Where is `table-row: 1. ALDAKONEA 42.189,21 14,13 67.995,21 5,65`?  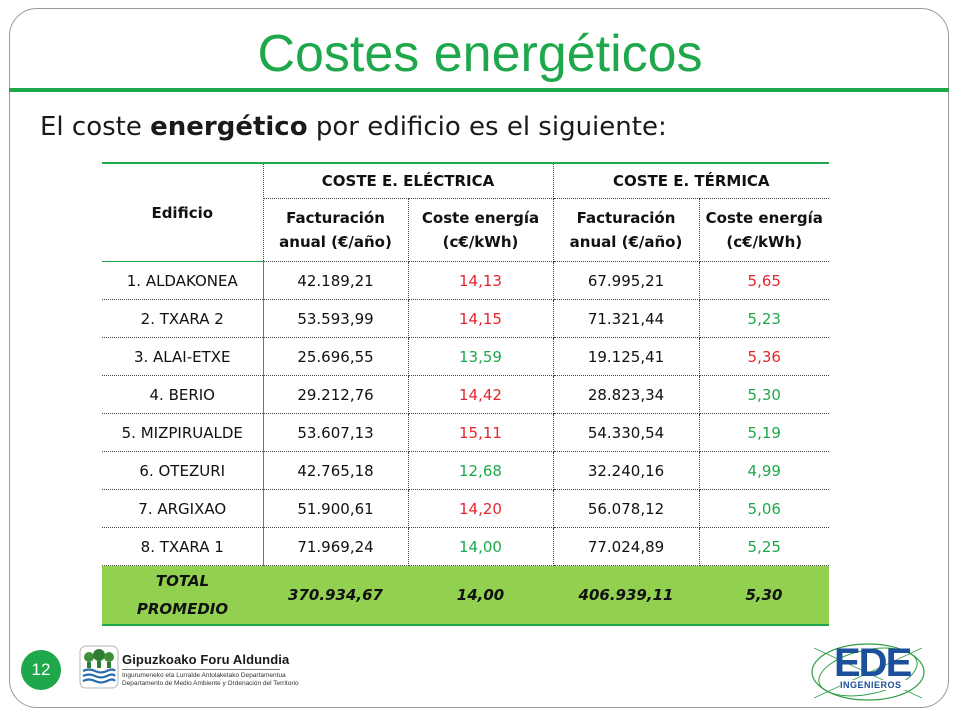 table-row: 1. ALDAKONEA 42.189,21 14,13 67.995,21 5,65 is located at coordinates (465, 280).